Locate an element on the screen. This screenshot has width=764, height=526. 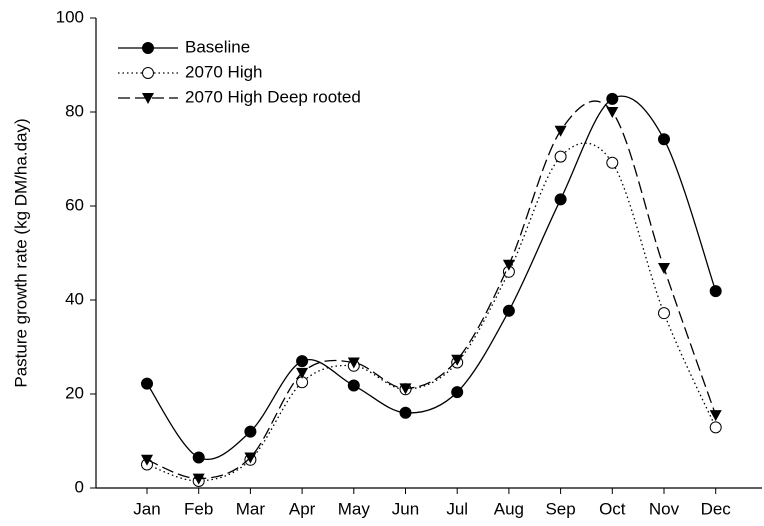
legend-label: 2070 High is located at coordinates (224, 71).